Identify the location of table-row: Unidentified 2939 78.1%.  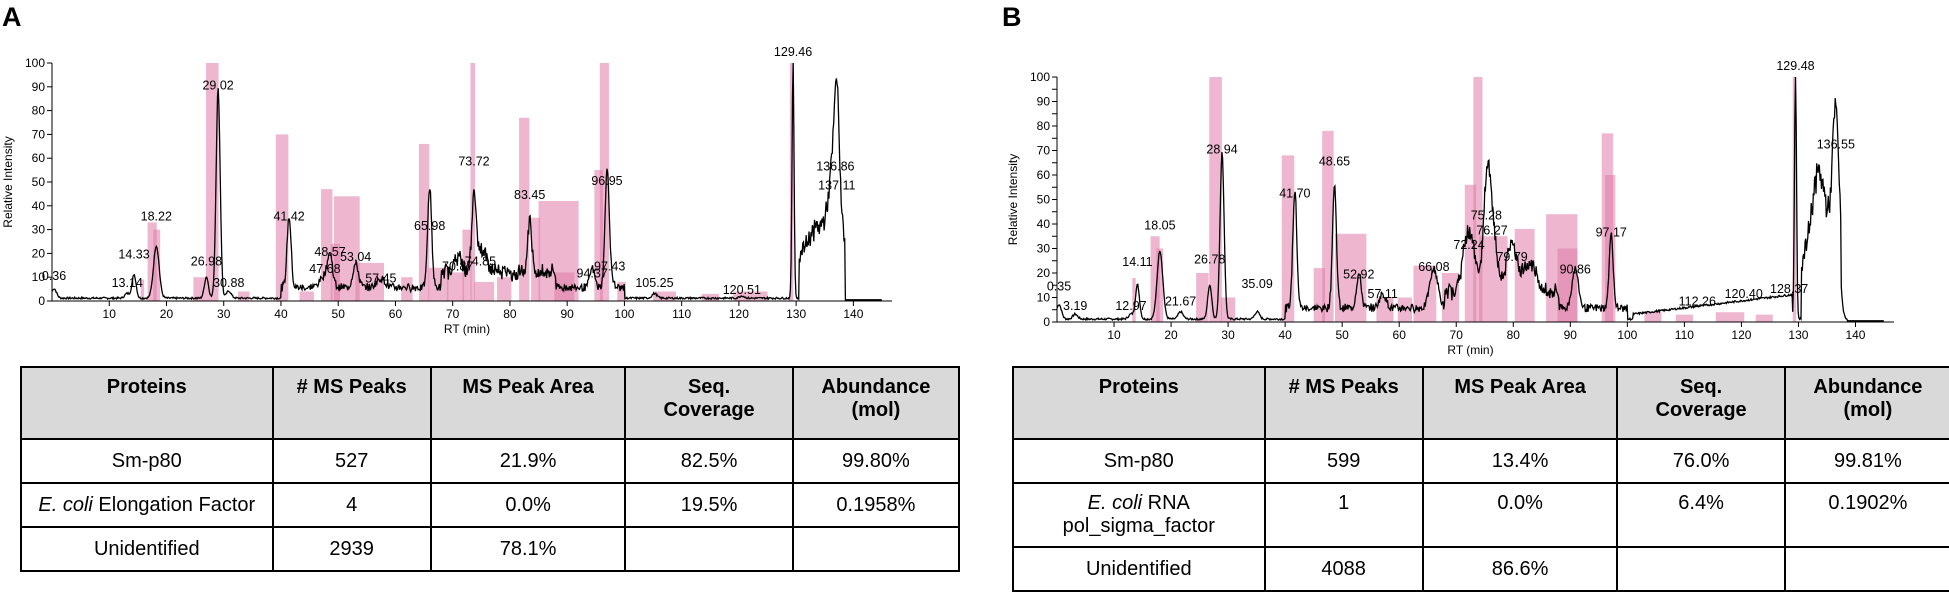
(490, 549).